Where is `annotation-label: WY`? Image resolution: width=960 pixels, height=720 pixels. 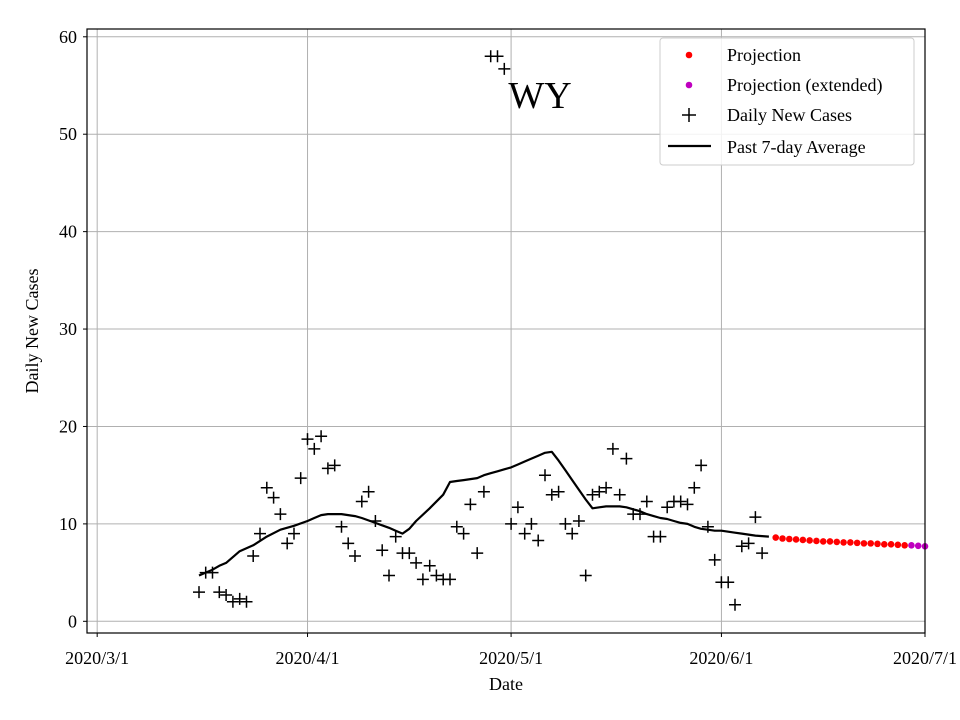 annotation-label: WY is located at coordinates (539, 96).